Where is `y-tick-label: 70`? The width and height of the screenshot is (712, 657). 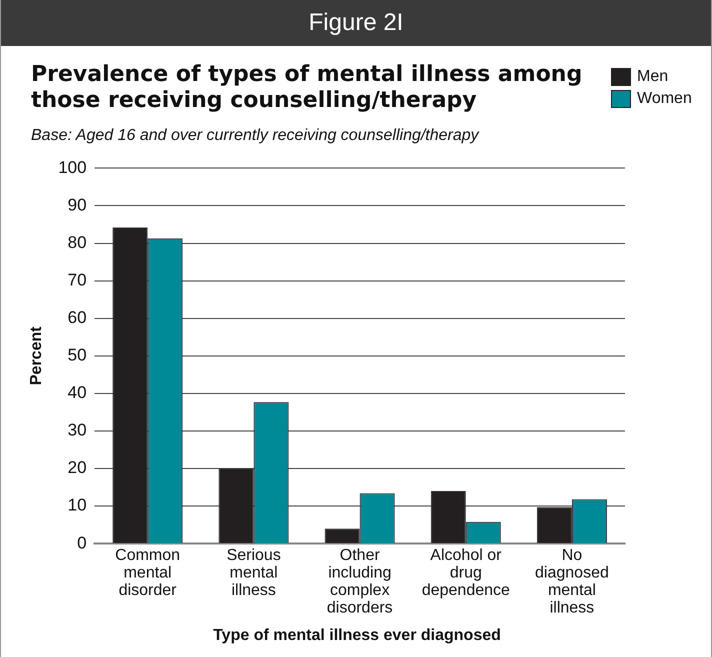 y-tick-label: 70 is located at coordinates (77, 280).